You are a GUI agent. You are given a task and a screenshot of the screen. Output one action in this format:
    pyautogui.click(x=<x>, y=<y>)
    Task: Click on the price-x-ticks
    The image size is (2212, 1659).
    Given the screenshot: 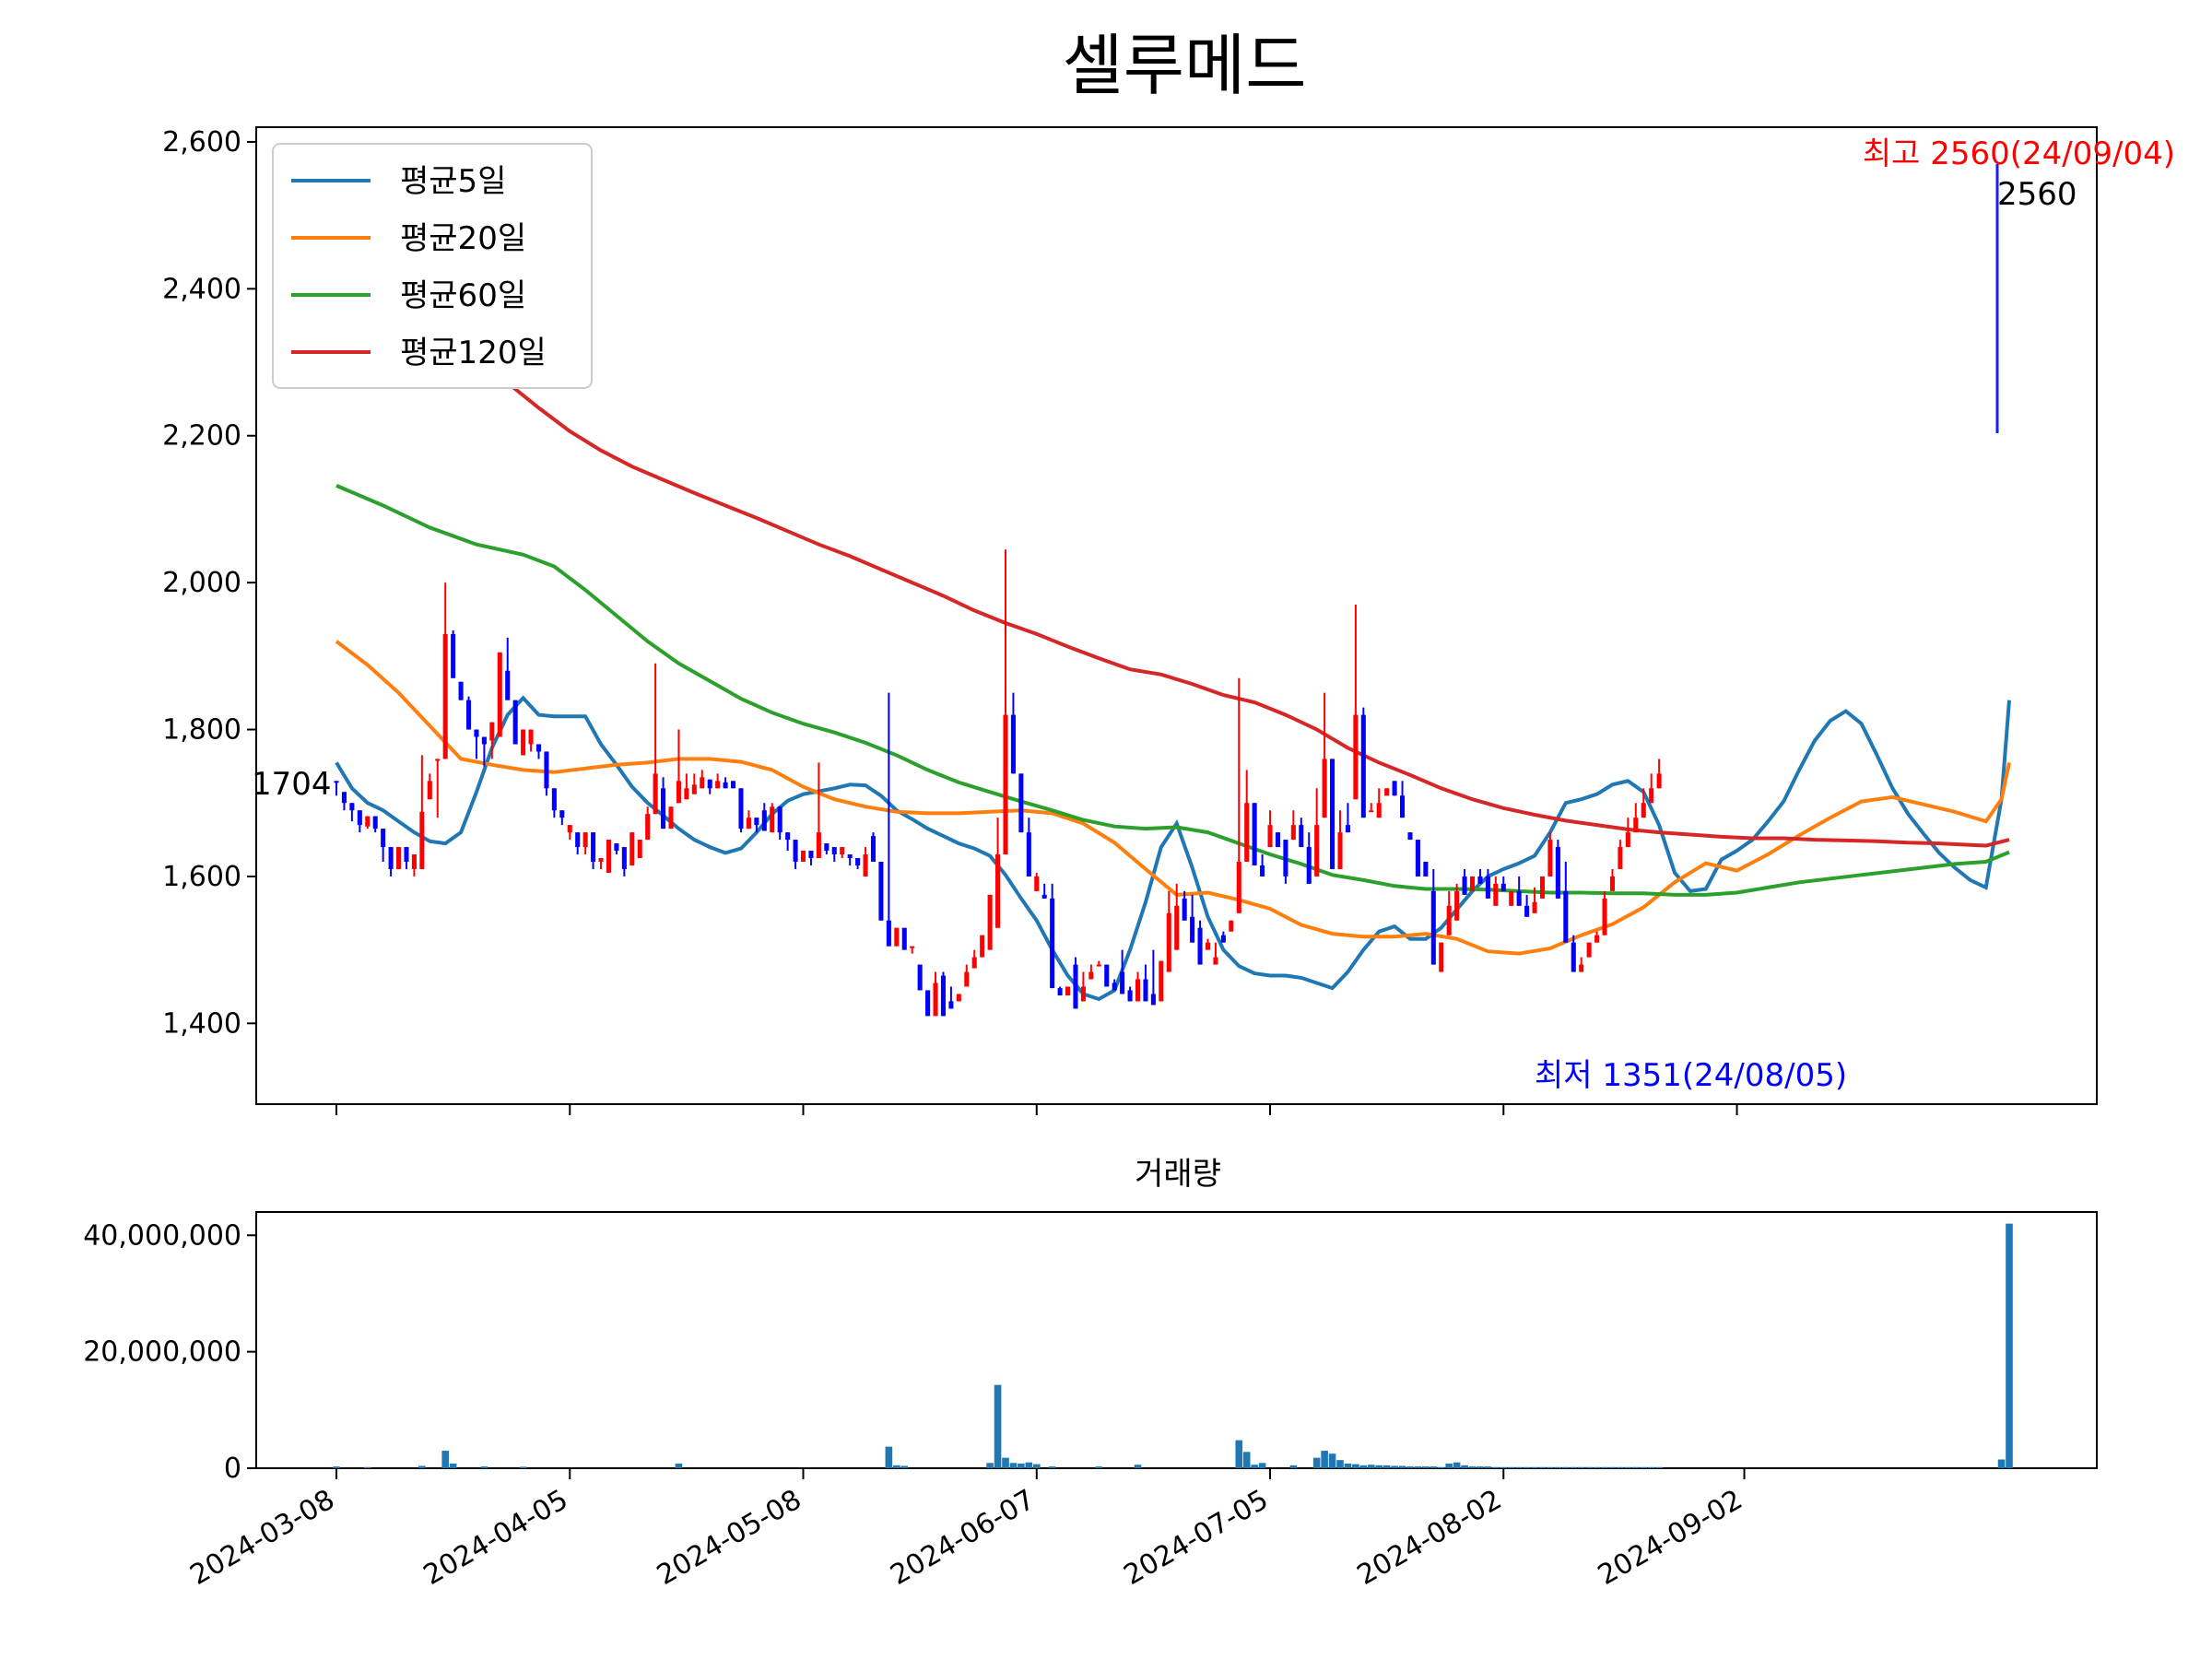 What is the action you would take?
    pyautogui.click(x=1036, y=1109)
    